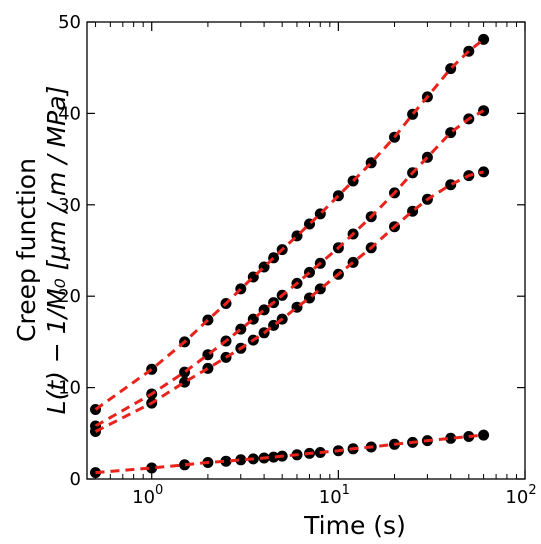 This screenshot has height=544, width=541. What do you see at coordinates (26, 250) in the screenshot?
I see `y-axis-label-line1: Creep function` at bounding box center [26, 250].